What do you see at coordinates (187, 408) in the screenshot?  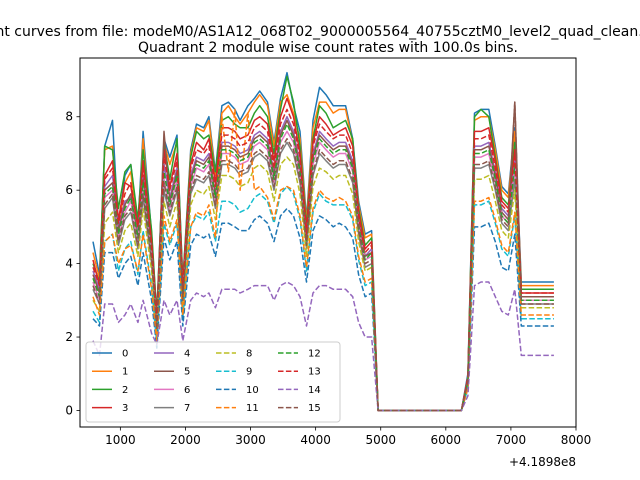 I see `legend-label-7: 7` at bounding box center [187, 408].